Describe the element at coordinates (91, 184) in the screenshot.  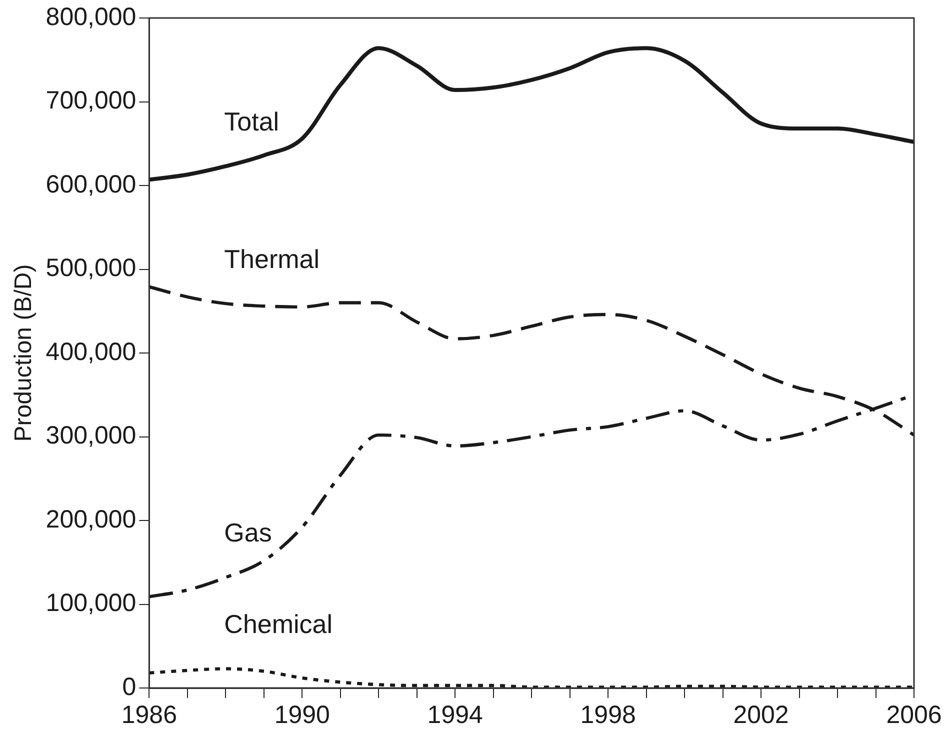
I see `y-tick-label: 600,000` at that location.